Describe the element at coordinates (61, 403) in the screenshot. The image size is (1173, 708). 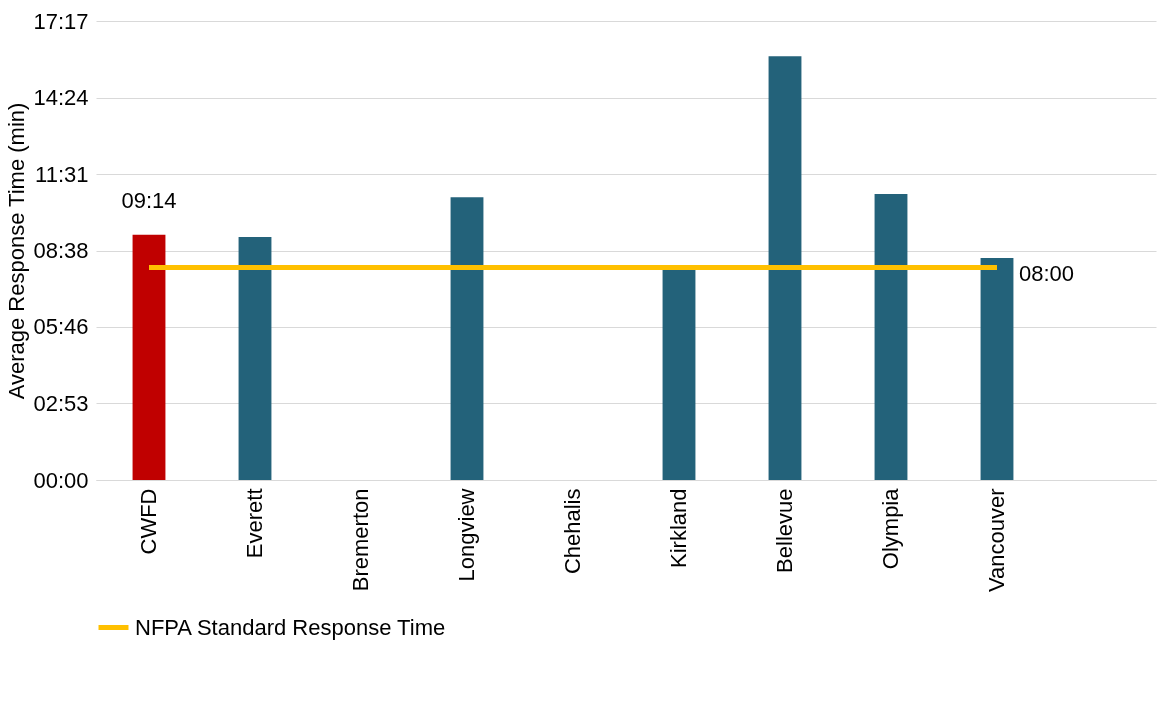
I see `y-tick-label: 02:53` at that location.